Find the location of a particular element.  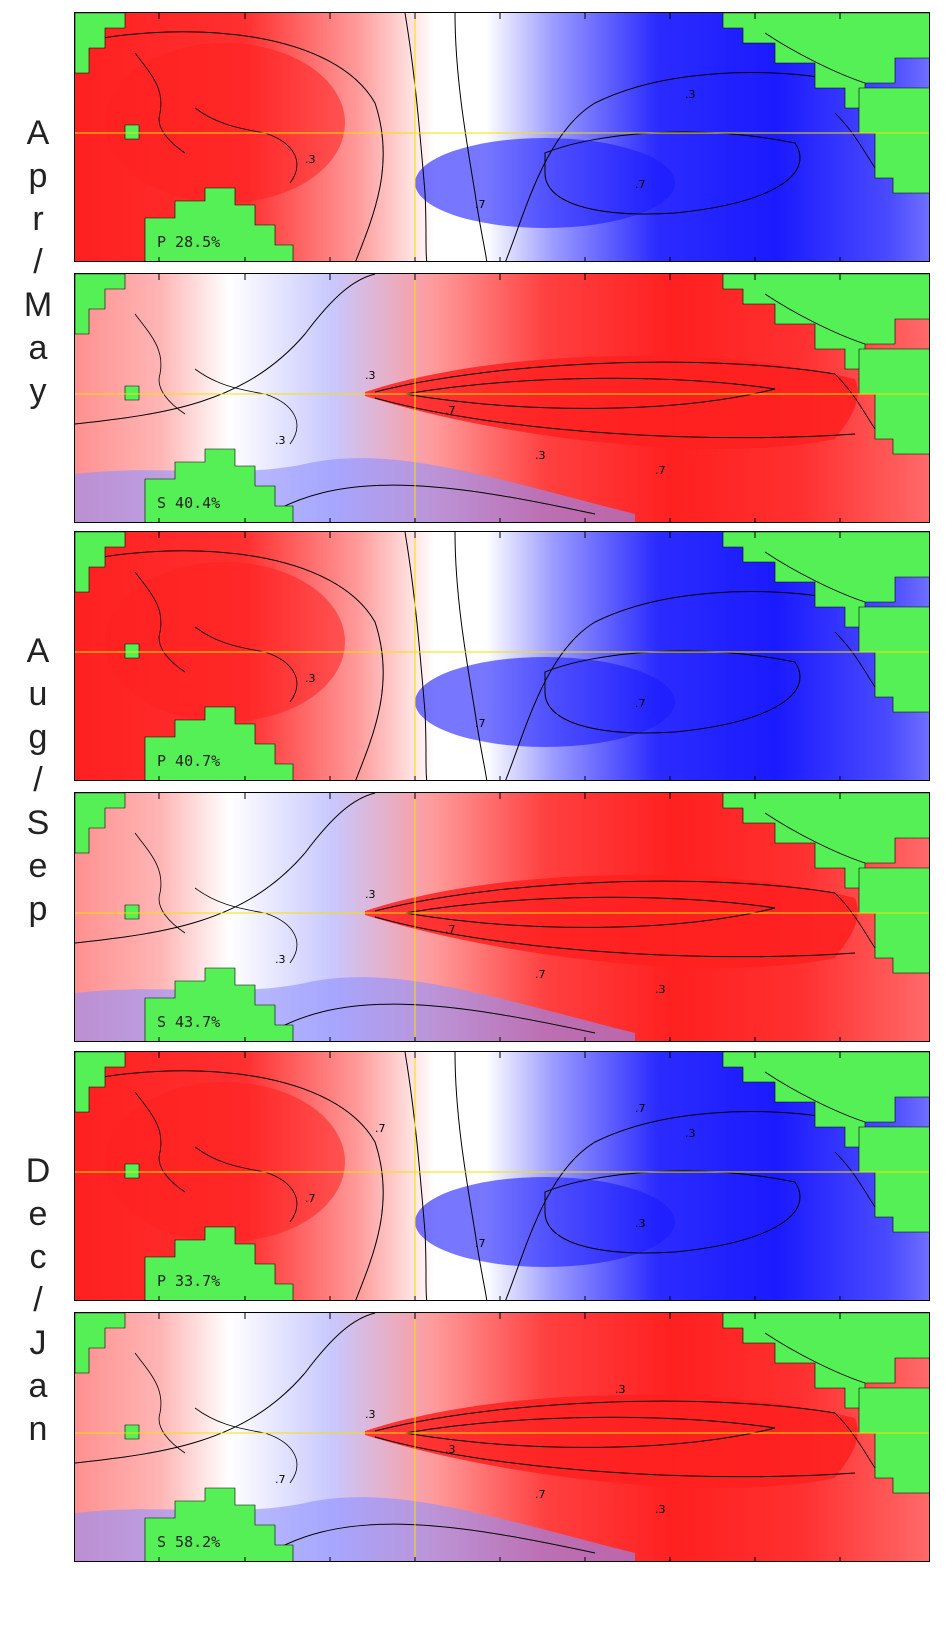

map-panel-3-svg: .3 .7 .7 P 40.7% is located at coordinates (502, 656).